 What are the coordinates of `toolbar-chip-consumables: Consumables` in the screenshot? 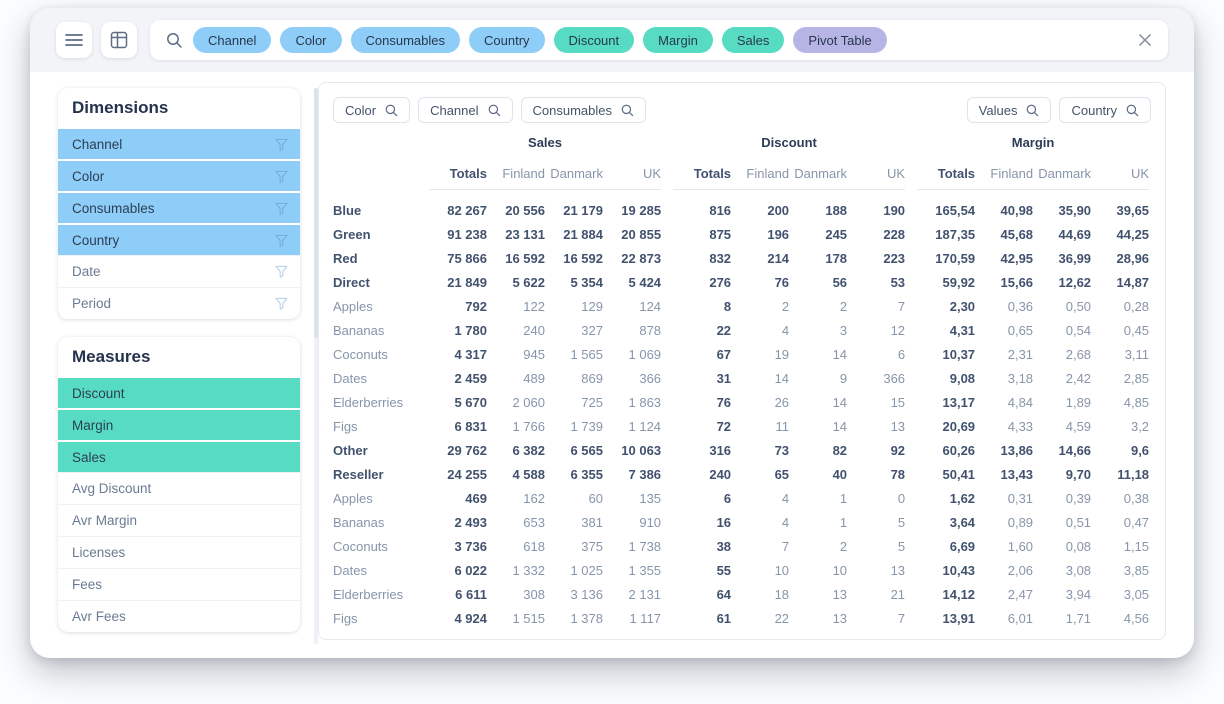 It's located at (405, 40).